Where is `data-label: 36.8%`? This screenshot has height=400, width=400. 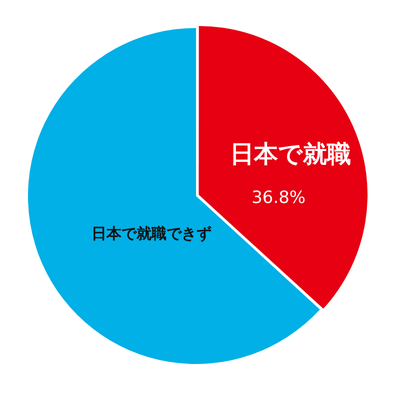 data-label: 36.8% is located at coordinates (279, 198).